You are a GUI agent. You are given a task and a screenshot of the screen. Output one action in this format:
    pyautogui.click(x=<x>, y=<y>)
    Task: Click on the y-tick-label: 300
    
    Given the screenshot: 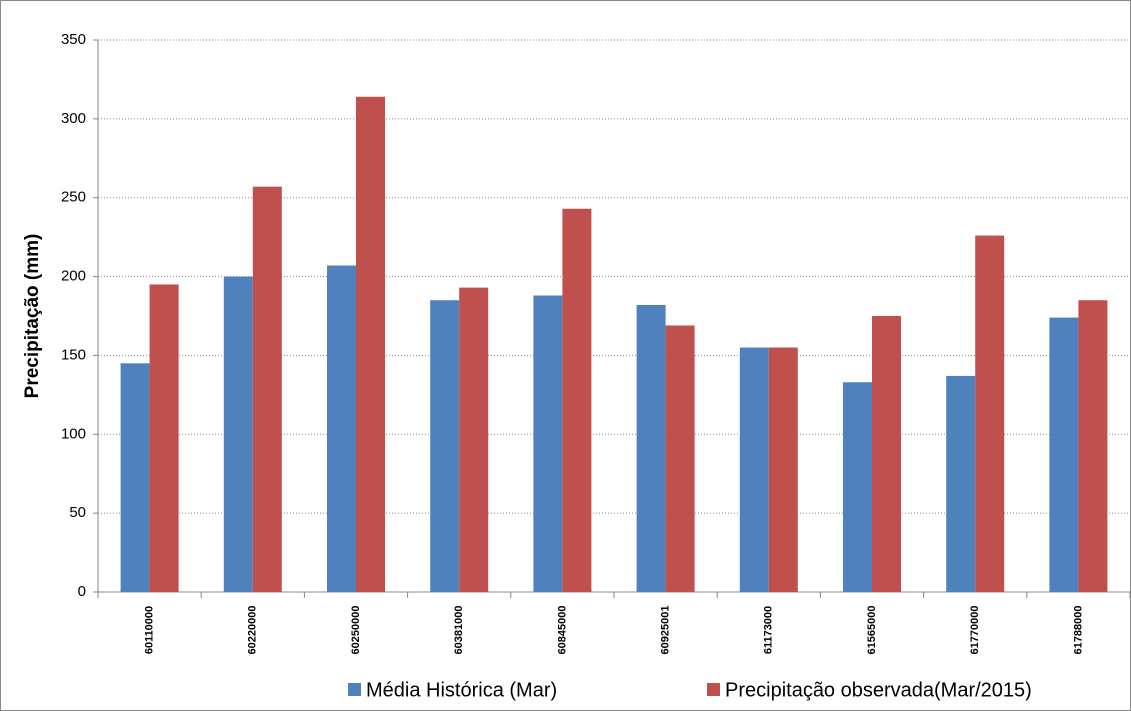 What is the action you would take?
    pyautogui.click(x=73, y=118)
    